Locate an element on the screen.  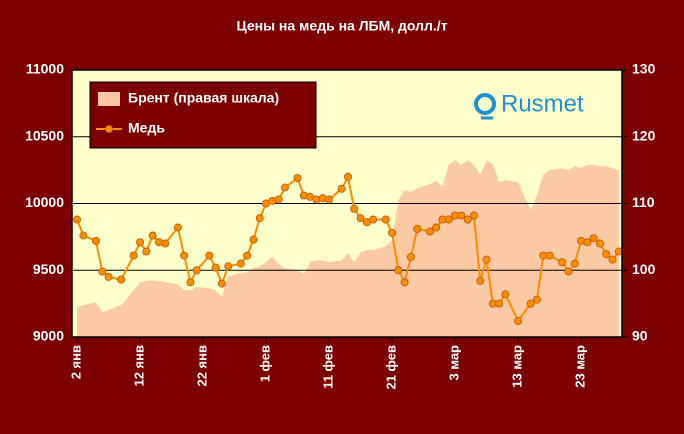
y2-tick-label: 110 is located at coordinates (643, 202).